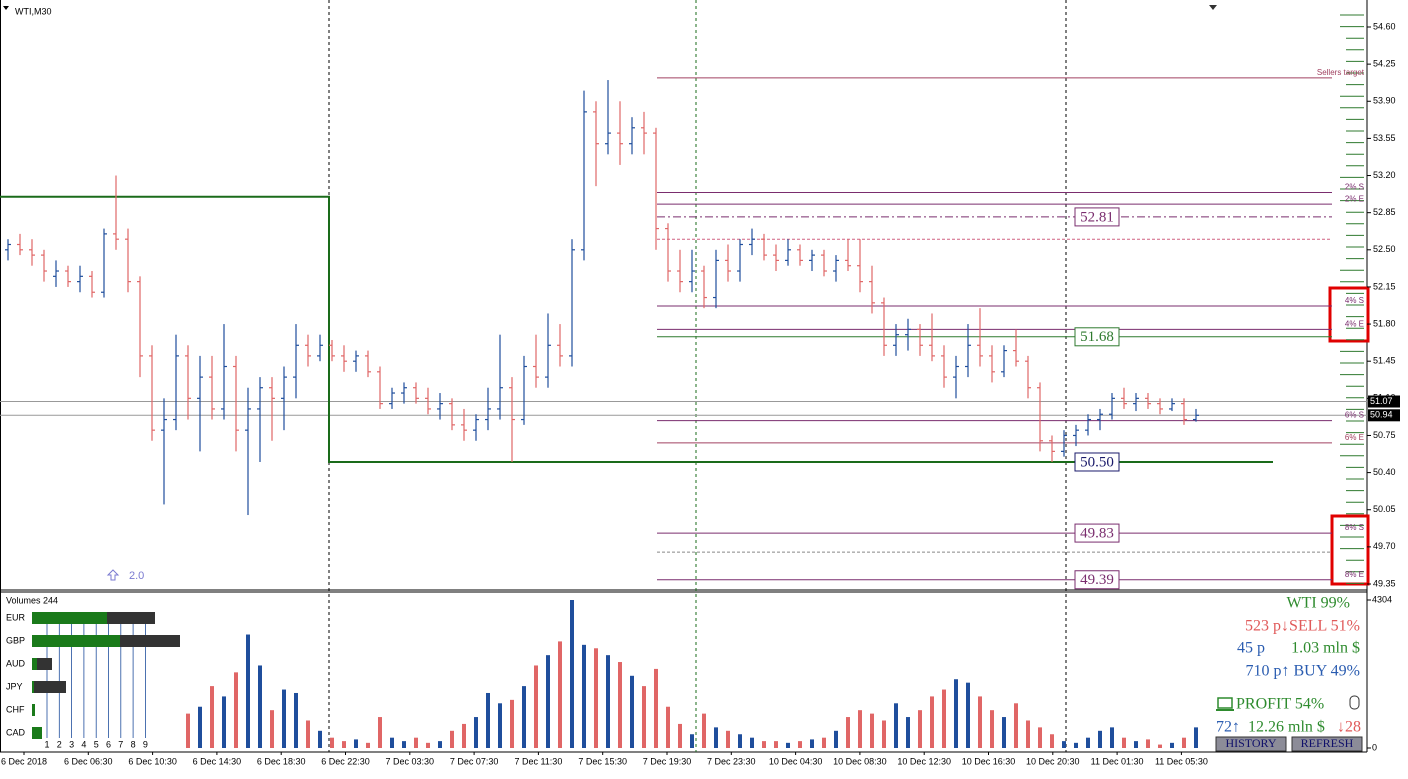 This screenshot has height=779, width=1408. I want to click on level-value-label: 49.39, so click(1097, 580).